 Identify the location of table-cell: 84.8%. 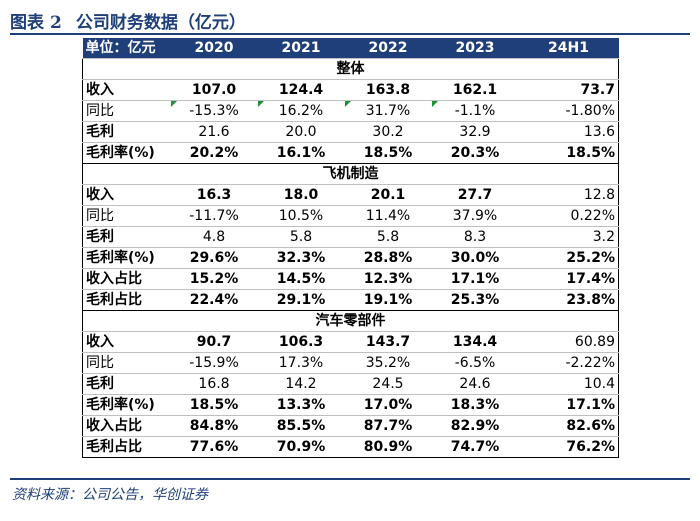
(214, 426).